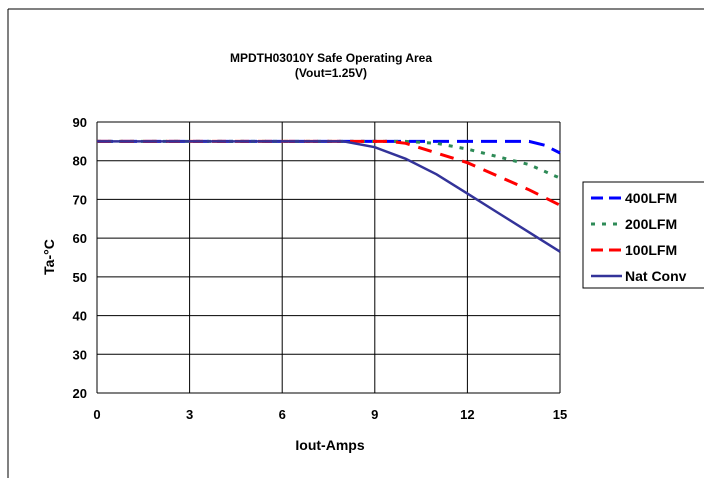 The image size is (704, 478). What do you see at coordinates (49, 257) in the screenshot?
I see `y-axis-label: Ta-°C` at bounding box center [49, 257].